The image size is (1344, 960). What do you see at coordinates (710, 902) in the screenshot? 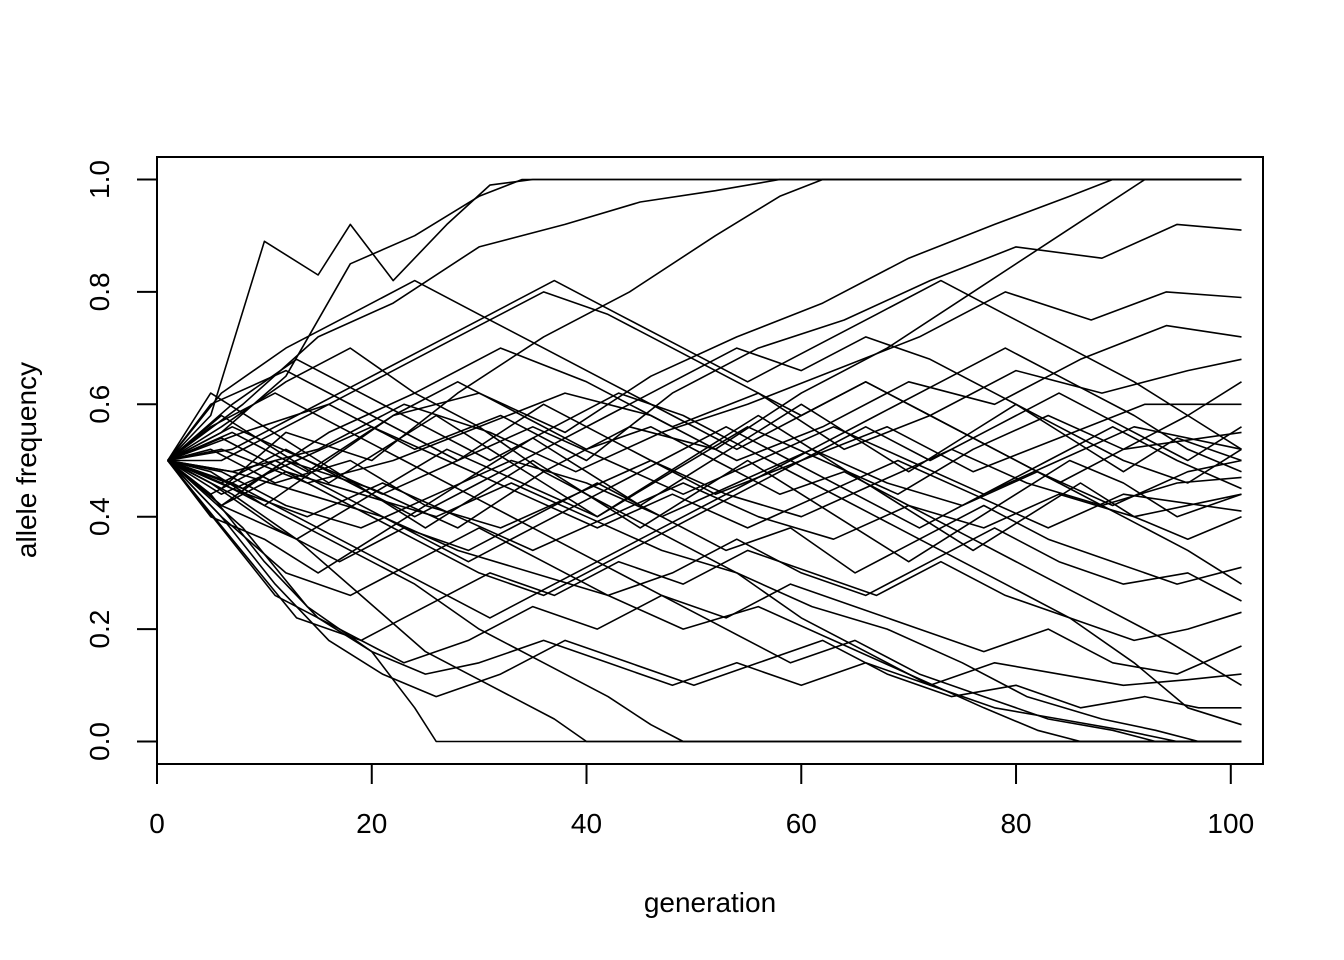
I see `x-axis-label: generation` at bounding box center [710, 902].